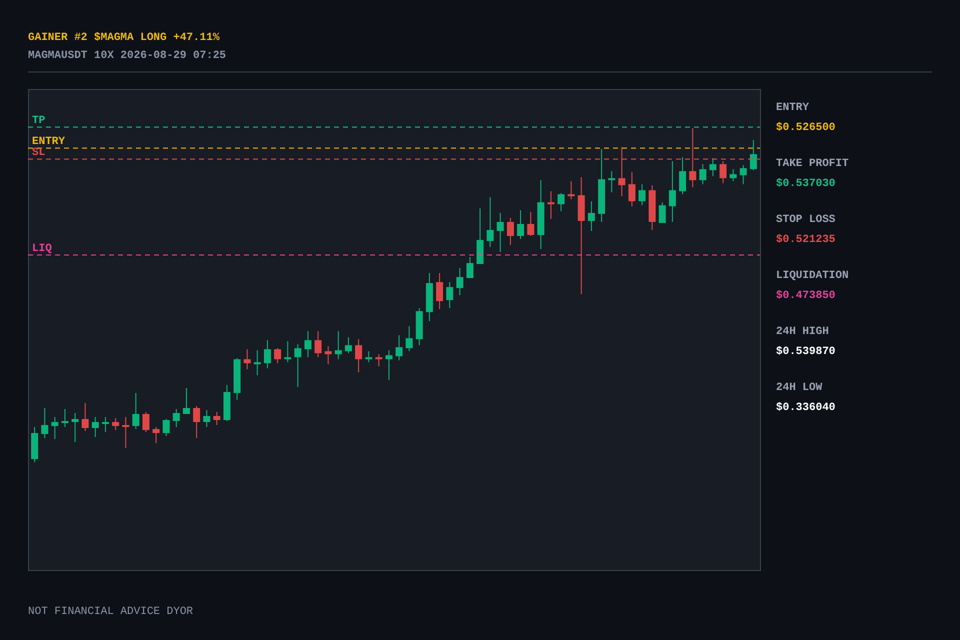 Image resolution: width=960 pixels, height=640 pixels. I want to click on text: $0.539870, so click(806, 351).